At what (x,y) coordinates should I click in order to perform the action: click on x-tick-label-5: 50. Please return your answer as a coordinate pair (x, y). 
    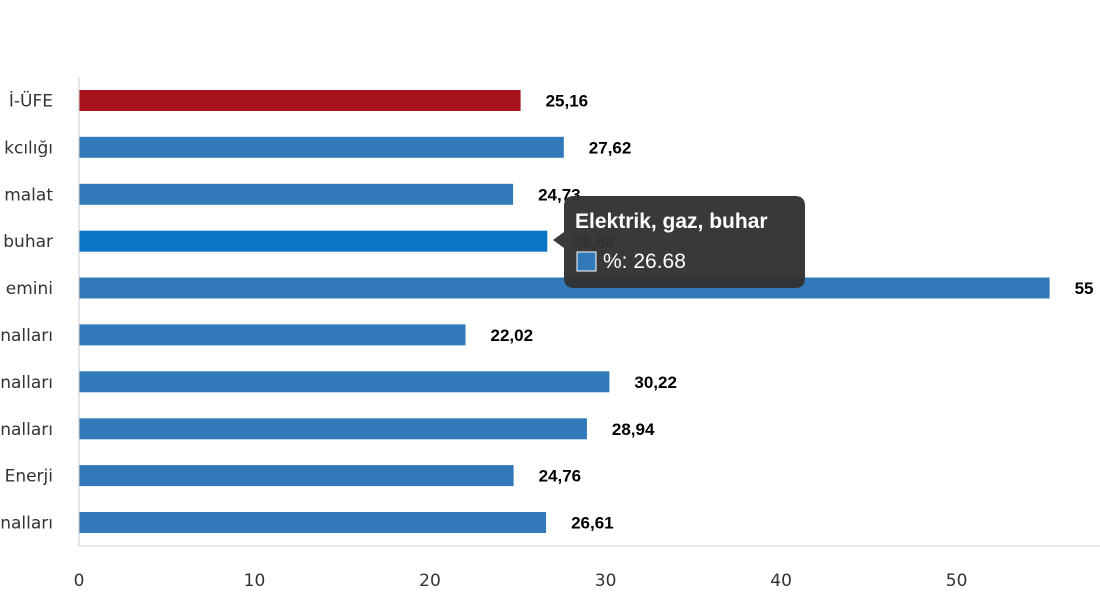
    Looking at the image, I should click on (957, 581).